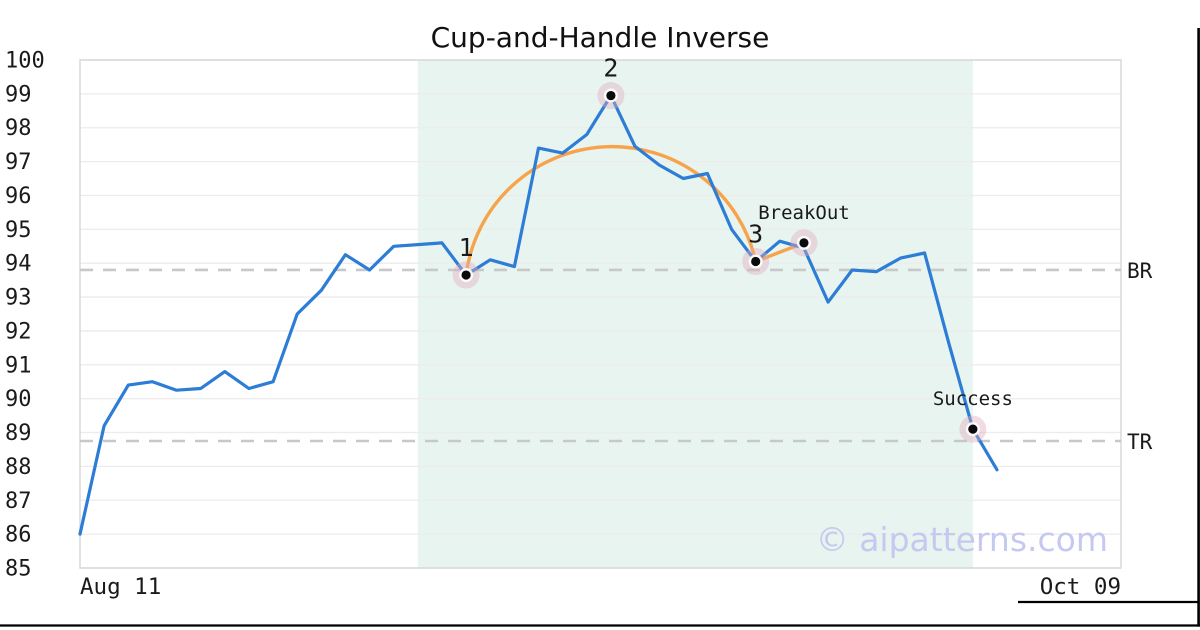  Describe the element at coordinates (804, 213) in the screenshot. I see `marker-label-BreakOut: BreakOut` at that location.